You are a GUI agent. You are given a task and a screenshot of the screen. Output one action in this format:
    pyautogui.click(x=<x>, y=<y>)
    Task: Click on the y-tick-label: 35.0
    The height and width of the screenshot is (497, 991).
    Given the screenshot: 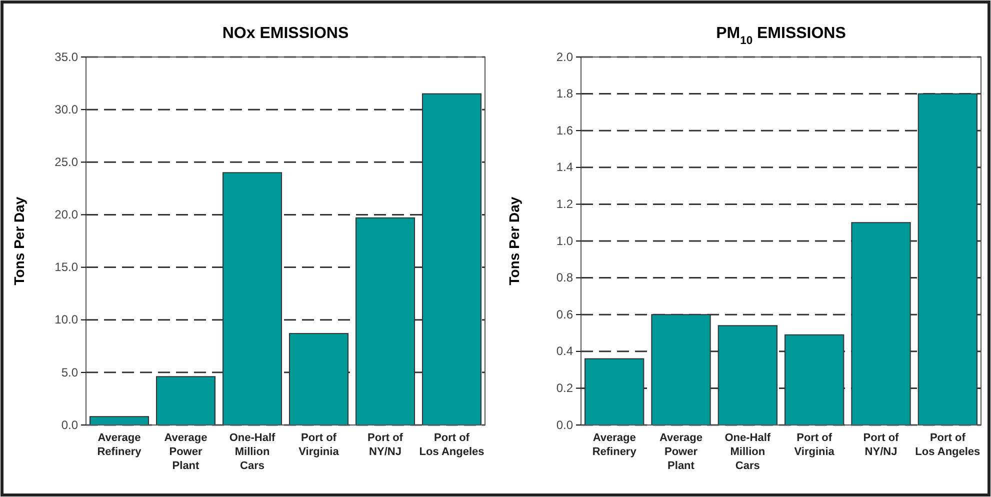 What is the action you would take?
    pyautogui.click(x=66, y=57)
    